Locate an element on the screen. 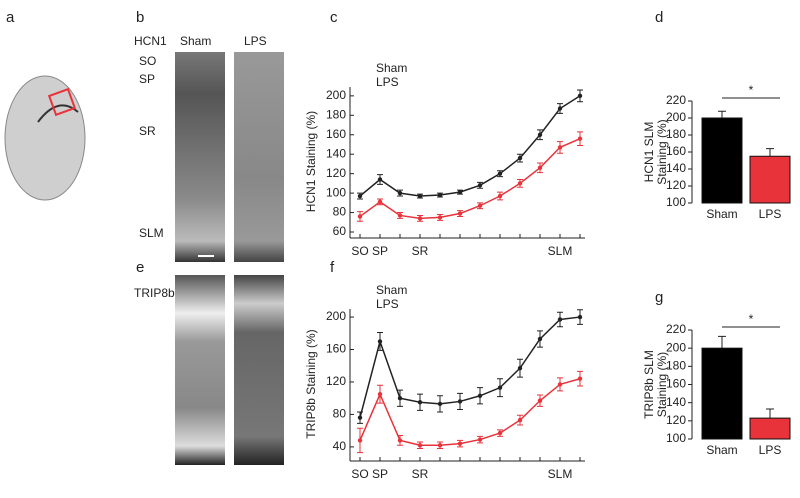 The image size is (800, 498). x-tick-label: LPS is located at coordinates (770, 450).